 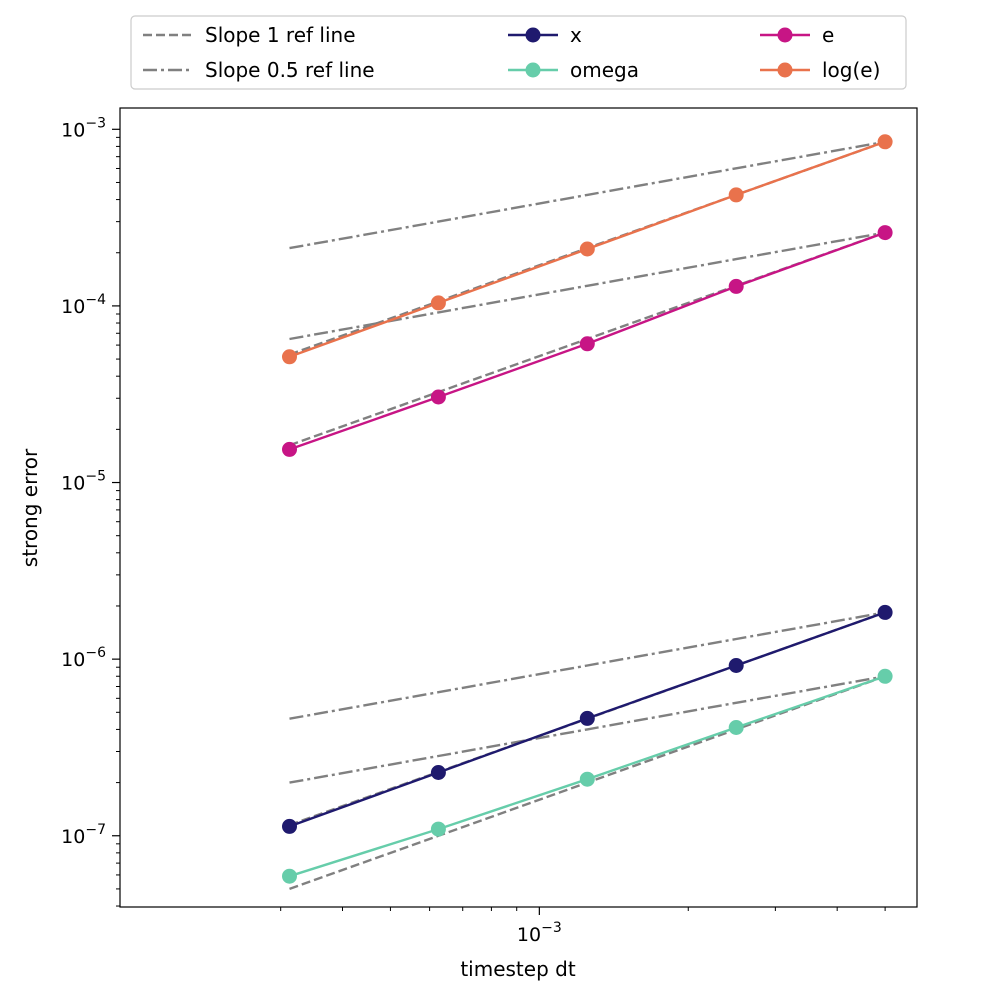 I want to click on legend-marker-log-e-, so click(x=785, y=70).